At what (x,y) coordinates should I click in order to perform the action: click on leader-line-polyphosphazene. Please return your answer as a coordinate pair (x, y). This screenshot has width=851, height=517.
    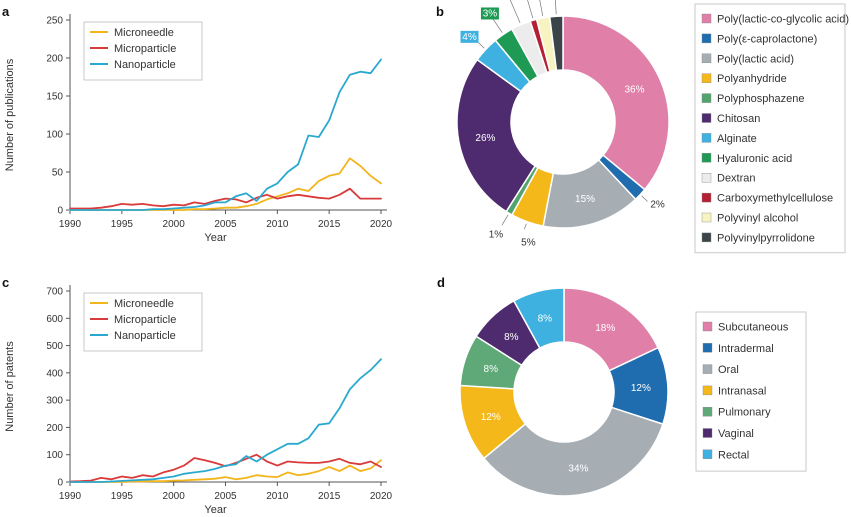
    Looking at the image, I should click on (505, 220).